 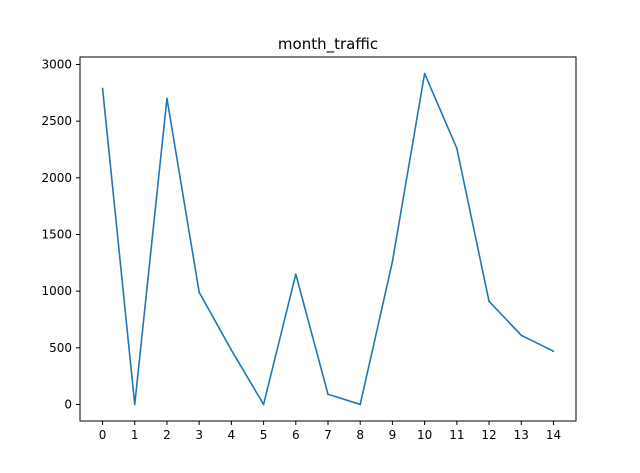 What do you see at coordinates (521, 435) in the screenshot?
I see `x-tick-label: 13` at bounding box center [521, 435].